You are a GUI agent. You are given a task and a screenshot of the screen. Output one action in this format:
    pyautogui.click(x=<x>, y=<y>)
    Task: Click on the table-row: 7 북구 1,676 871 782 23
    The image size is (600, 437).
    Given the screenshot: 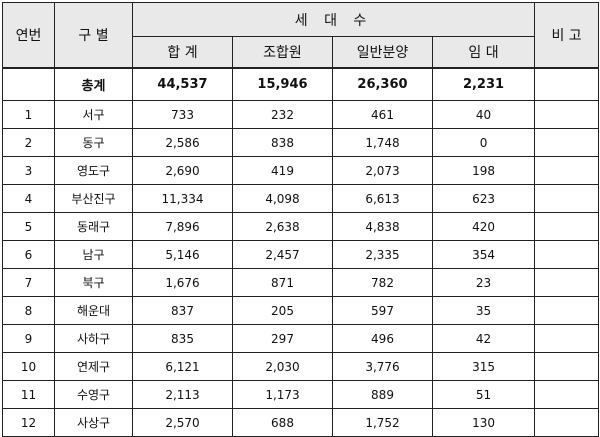 What is the action you would take?
    pyautogui.click(x=301, y=282)
    